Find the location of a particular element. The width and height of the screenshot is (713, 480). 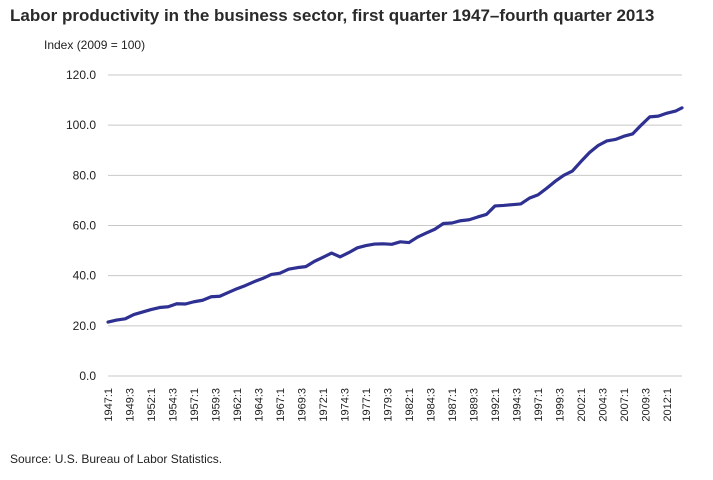

x-tick-label: 2009:3 is located at coordinates (646, 405).